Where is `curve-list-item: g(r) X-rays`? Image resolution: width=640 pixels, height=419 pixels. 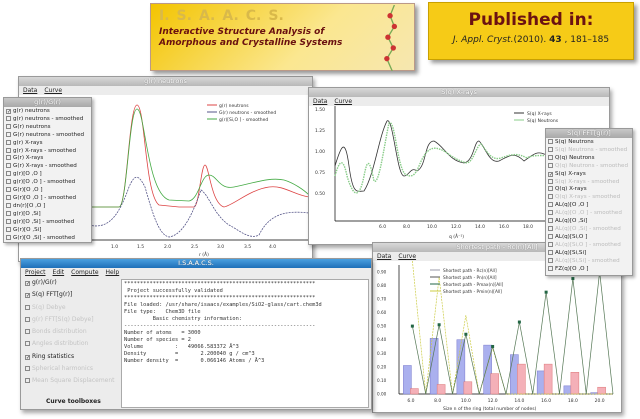 curve-list-item: g(r) X-rays is located at coordinates (47, 143).